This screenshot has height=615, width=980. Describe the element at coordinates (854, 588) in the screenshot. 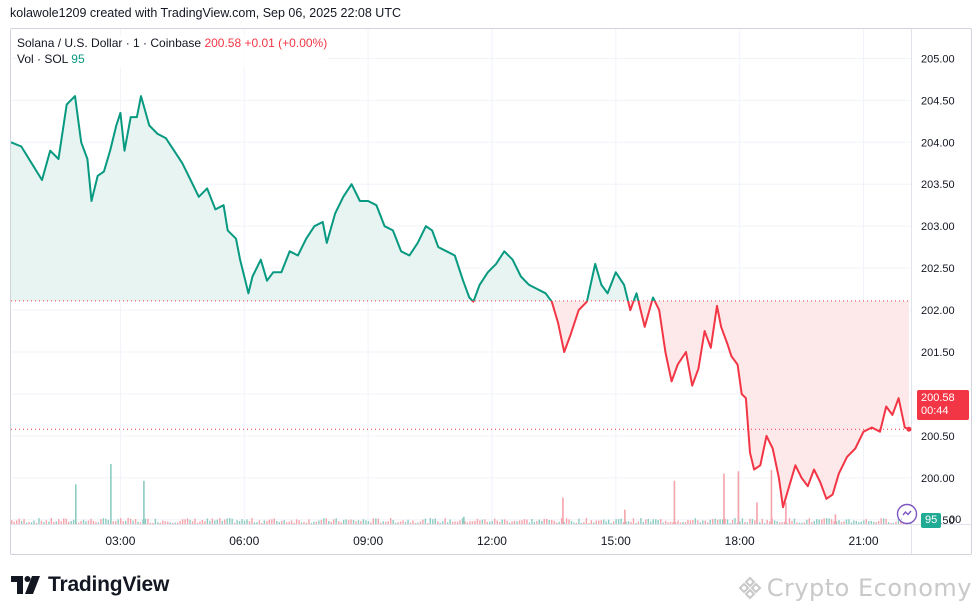

I see `crypto-economy-watermark: Crypto Economy` at that location.